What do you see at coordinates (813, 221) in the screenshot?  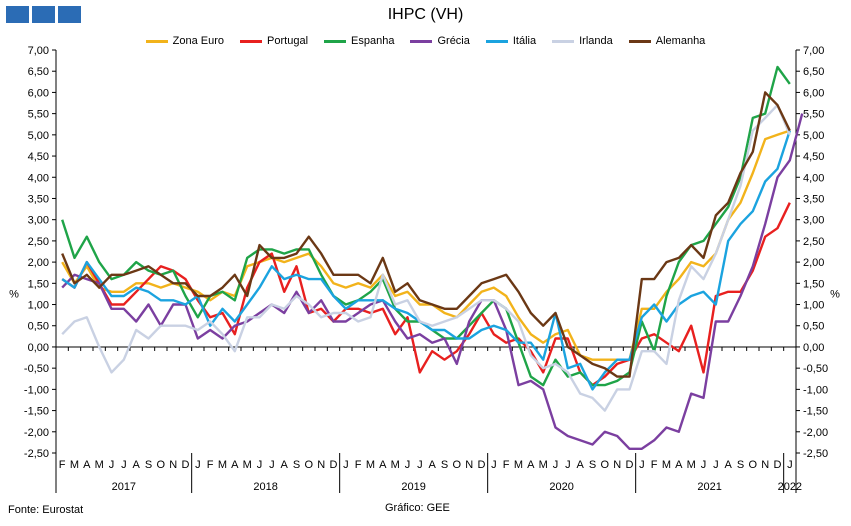 I see `y-tick-label-right: 3,00` at bounding box center [813, 221].